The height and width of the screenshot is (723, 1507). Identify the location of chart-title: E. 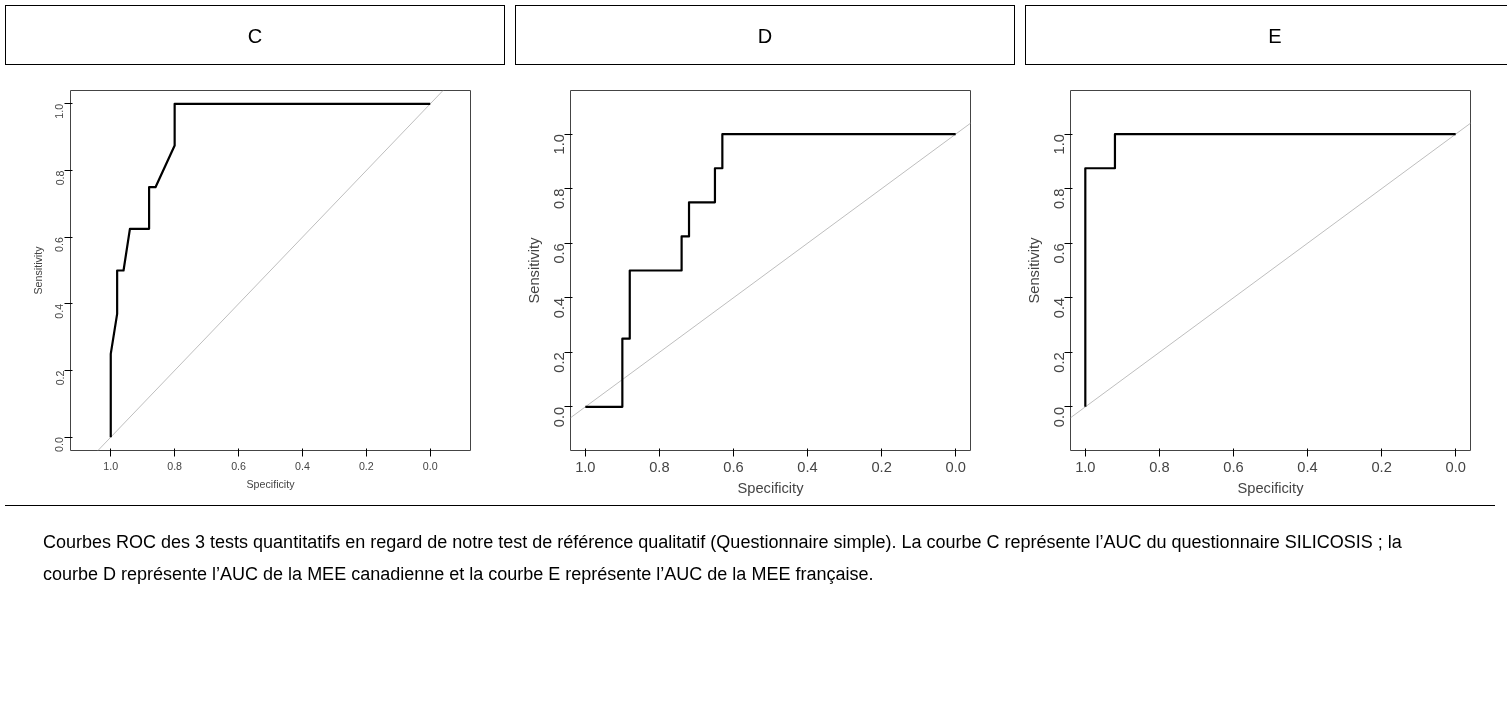
(1275, 36).